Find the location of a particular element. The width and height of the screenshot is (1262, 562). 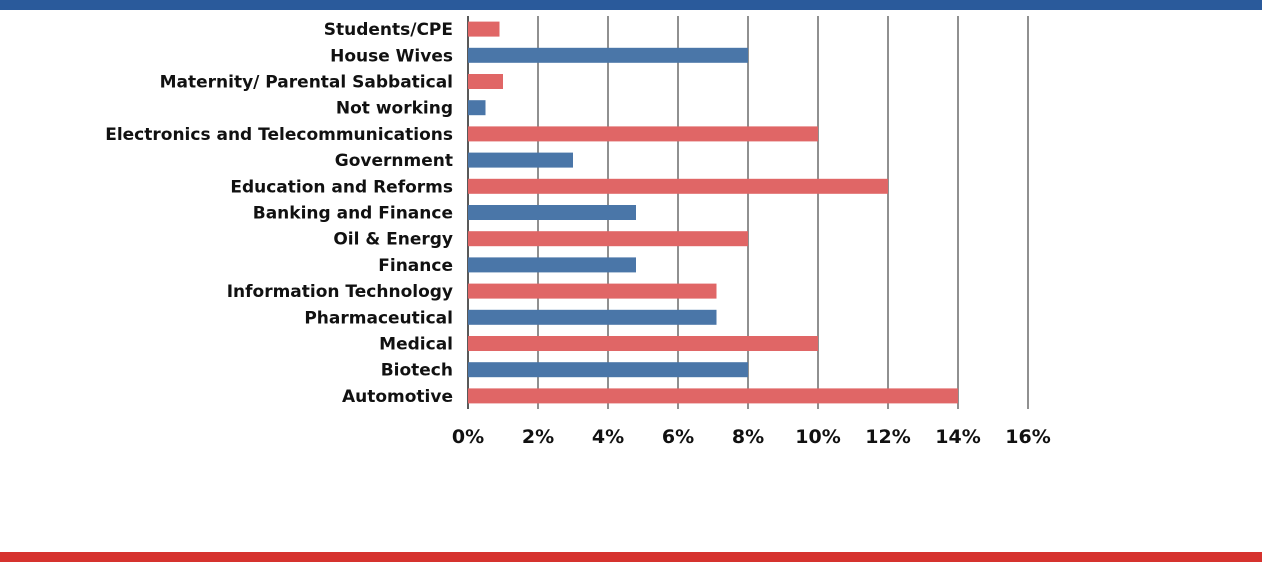

x-tick-label-5: 10% is located at coordinates (817, 437).